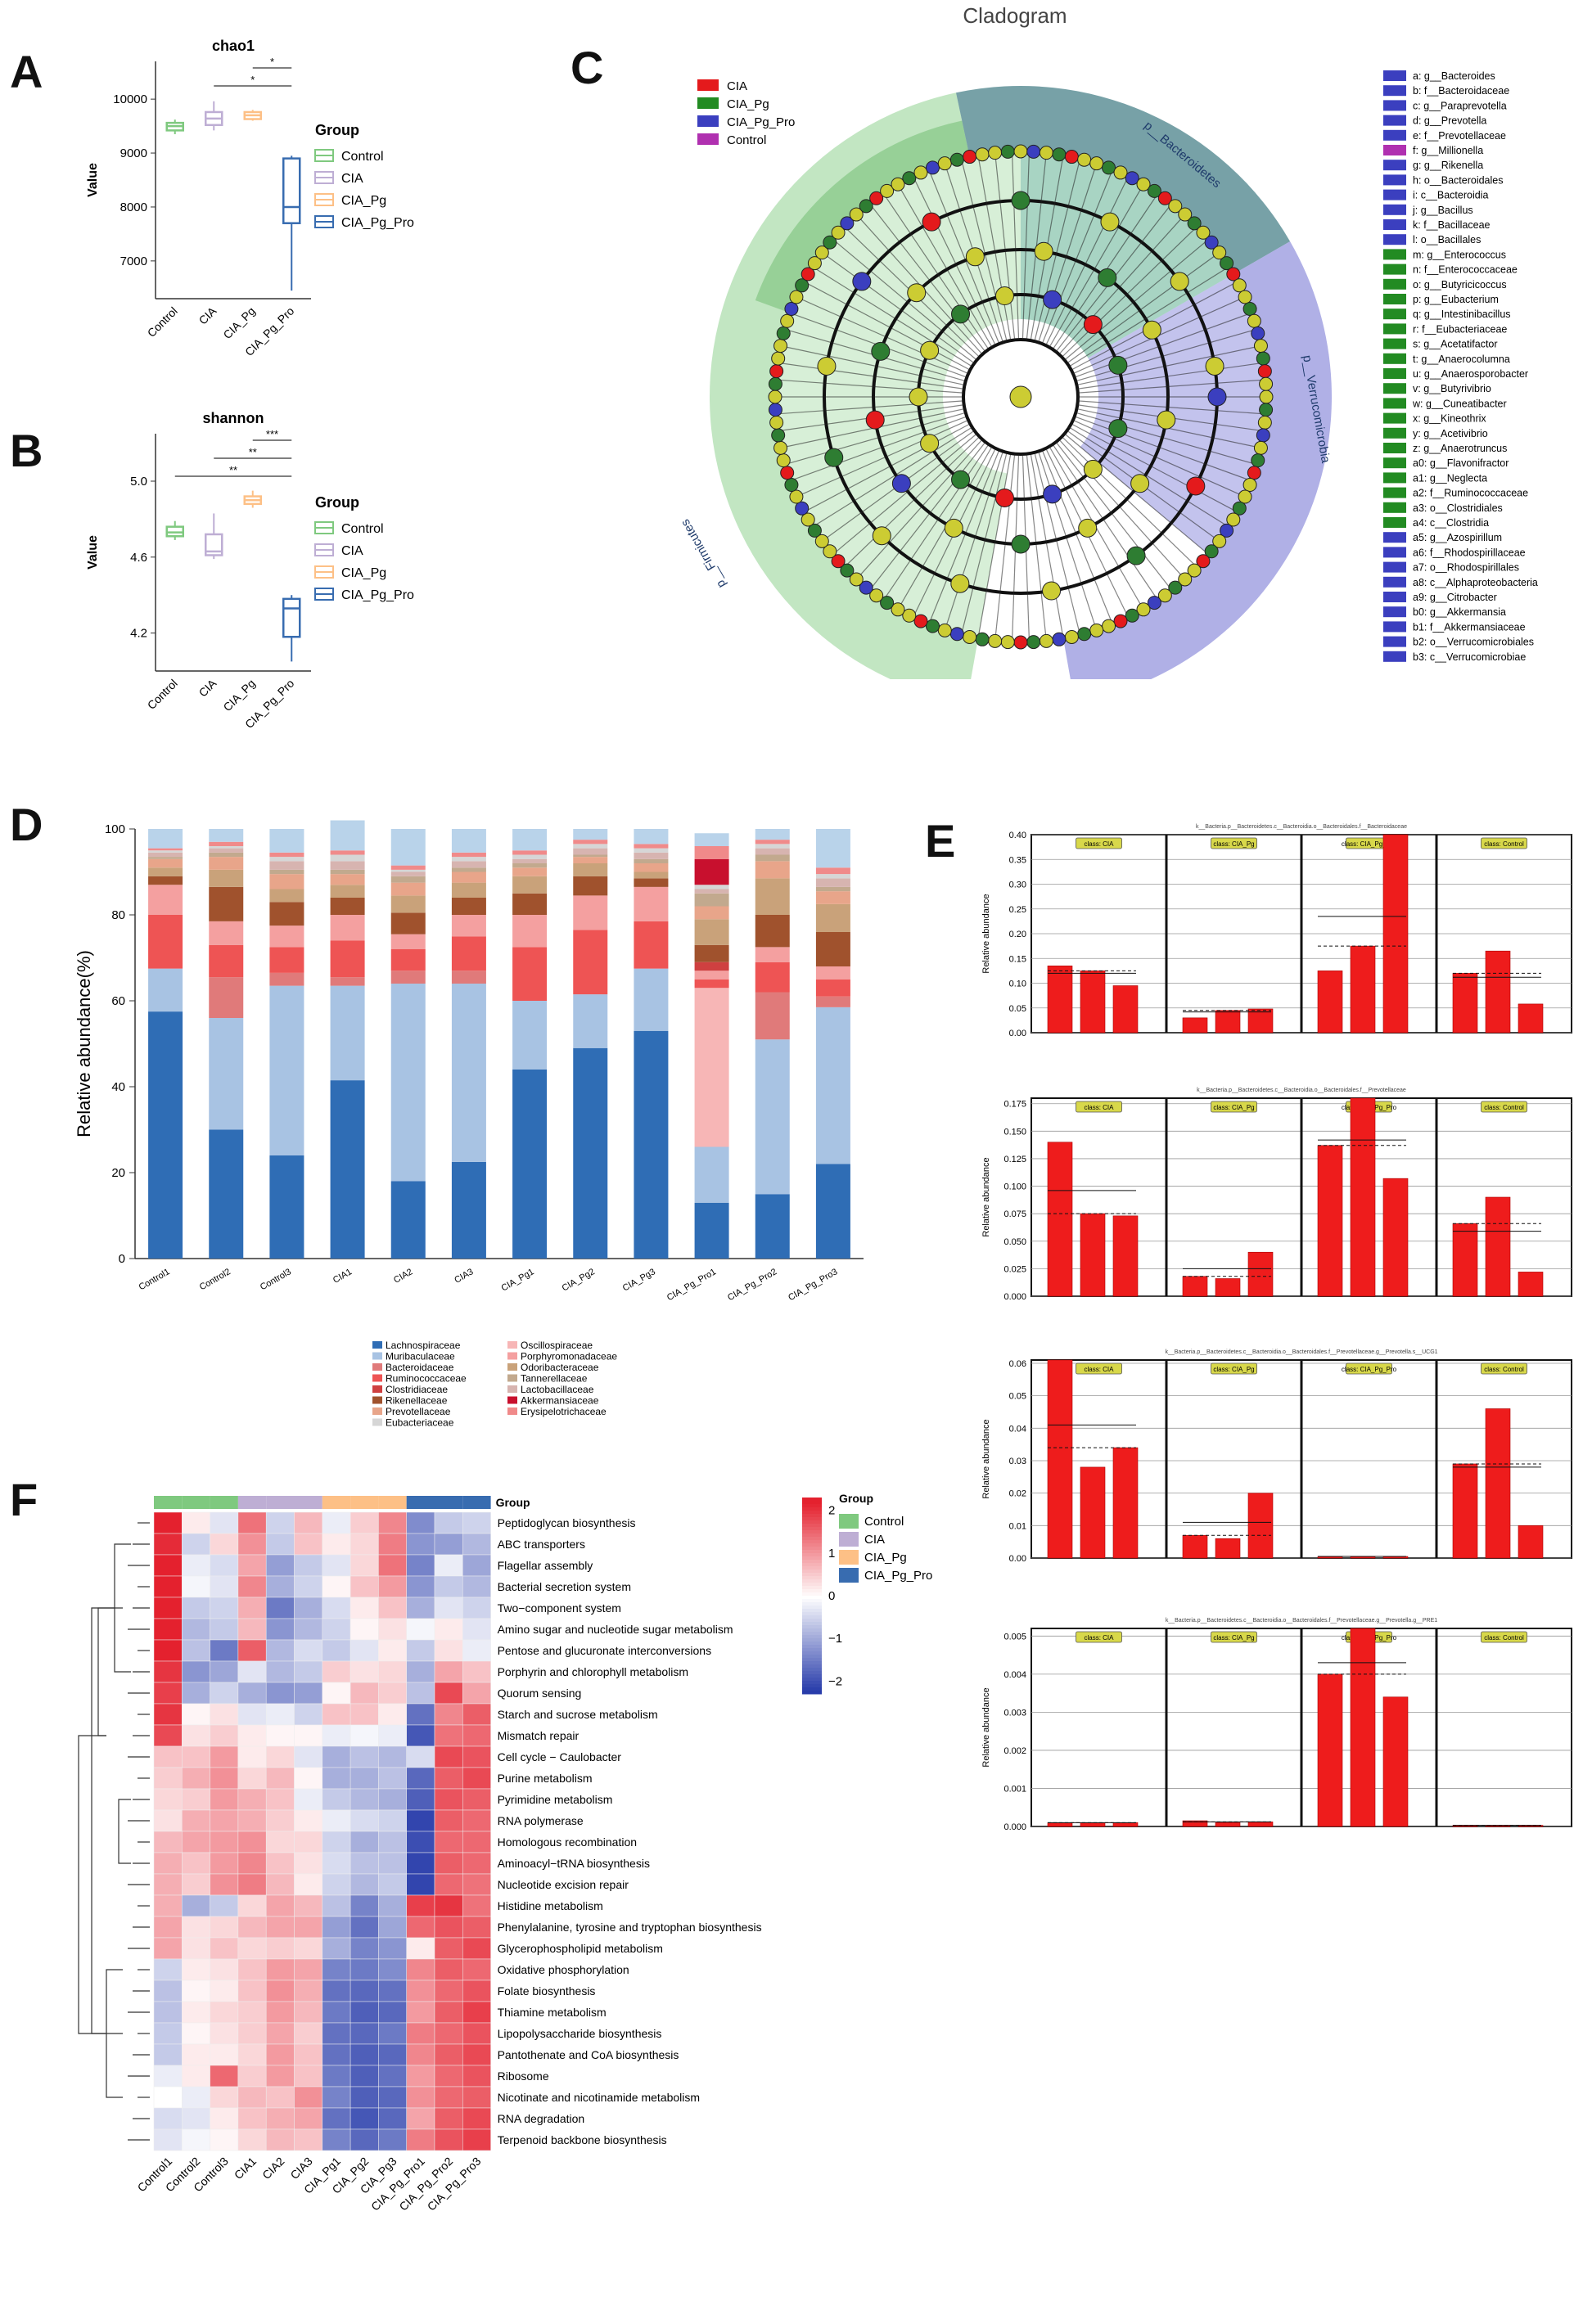 Image resolution: width=1583 pixels, height=2324 pixels. What do you see at coordinates (337, 130) in the screenshot?
I see `legend-title: Group` at bounding box center [337, 130].